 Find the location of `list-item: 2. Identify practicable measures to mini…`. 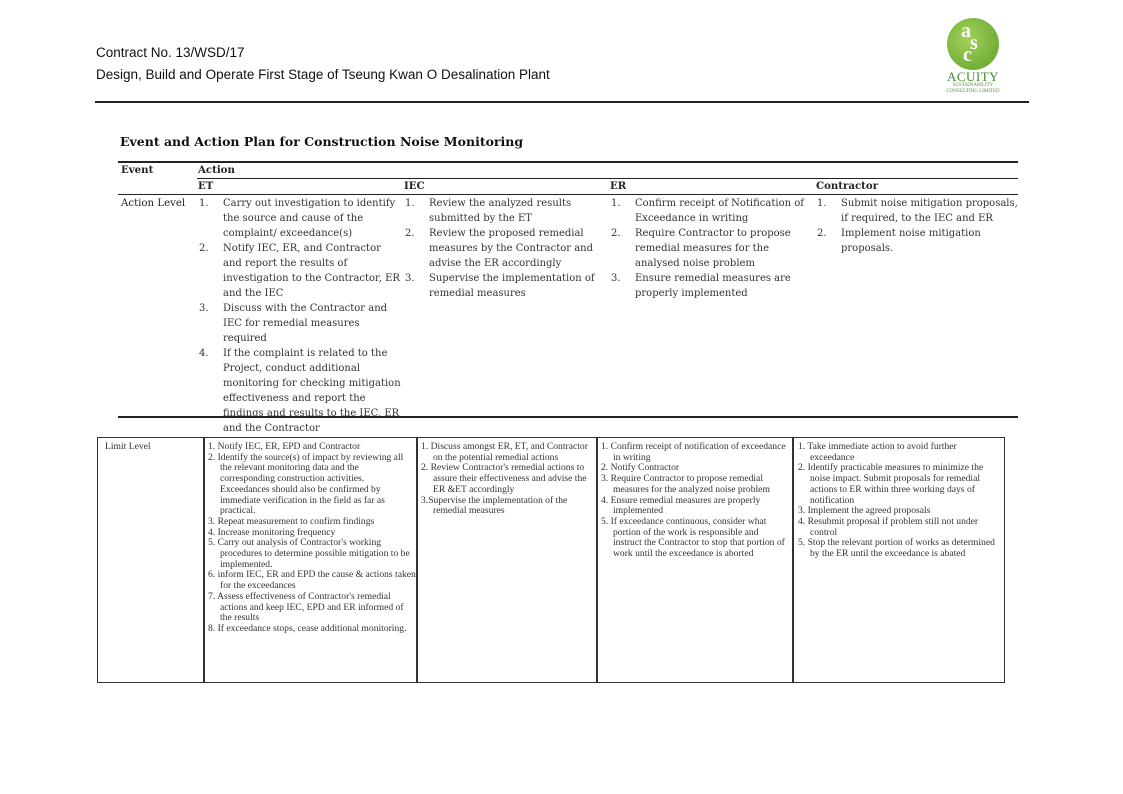

list-item: 2. Identify practicable measures to mini… is located at coordinates (891, 484).